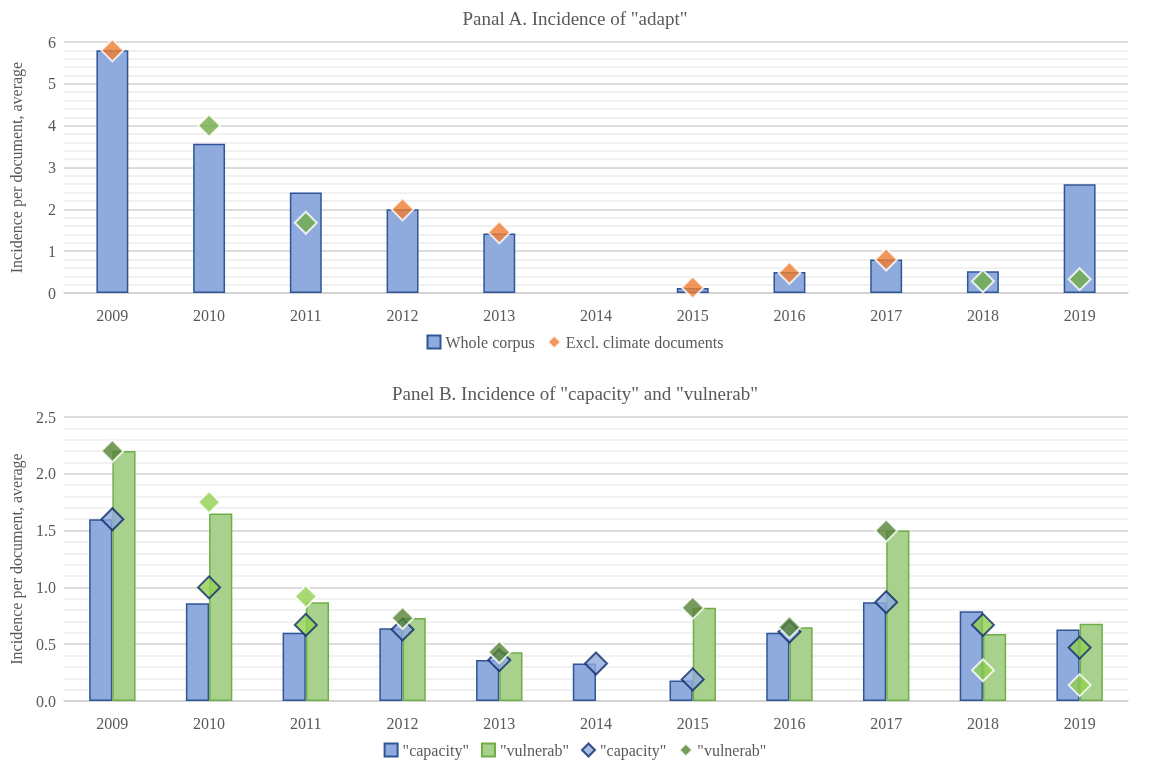 The image size is (1150, 763). Describe the element at coordinates (46, 417) in the screenshot. I see `y-tick-label: 2.5` at that location.